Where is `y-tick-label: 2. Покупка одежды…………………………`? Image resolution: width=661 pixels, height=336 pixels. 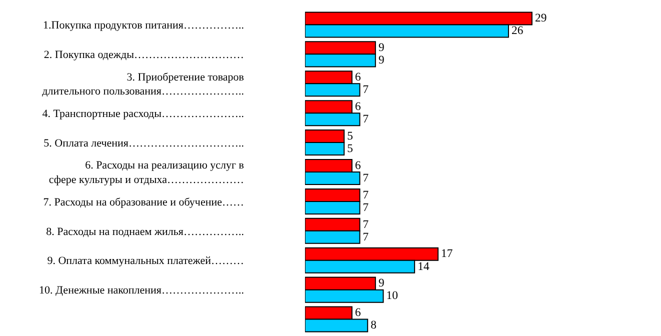
y-tick-label: 2. Покупка одежды………………………… is located at coordinates (144, 55).